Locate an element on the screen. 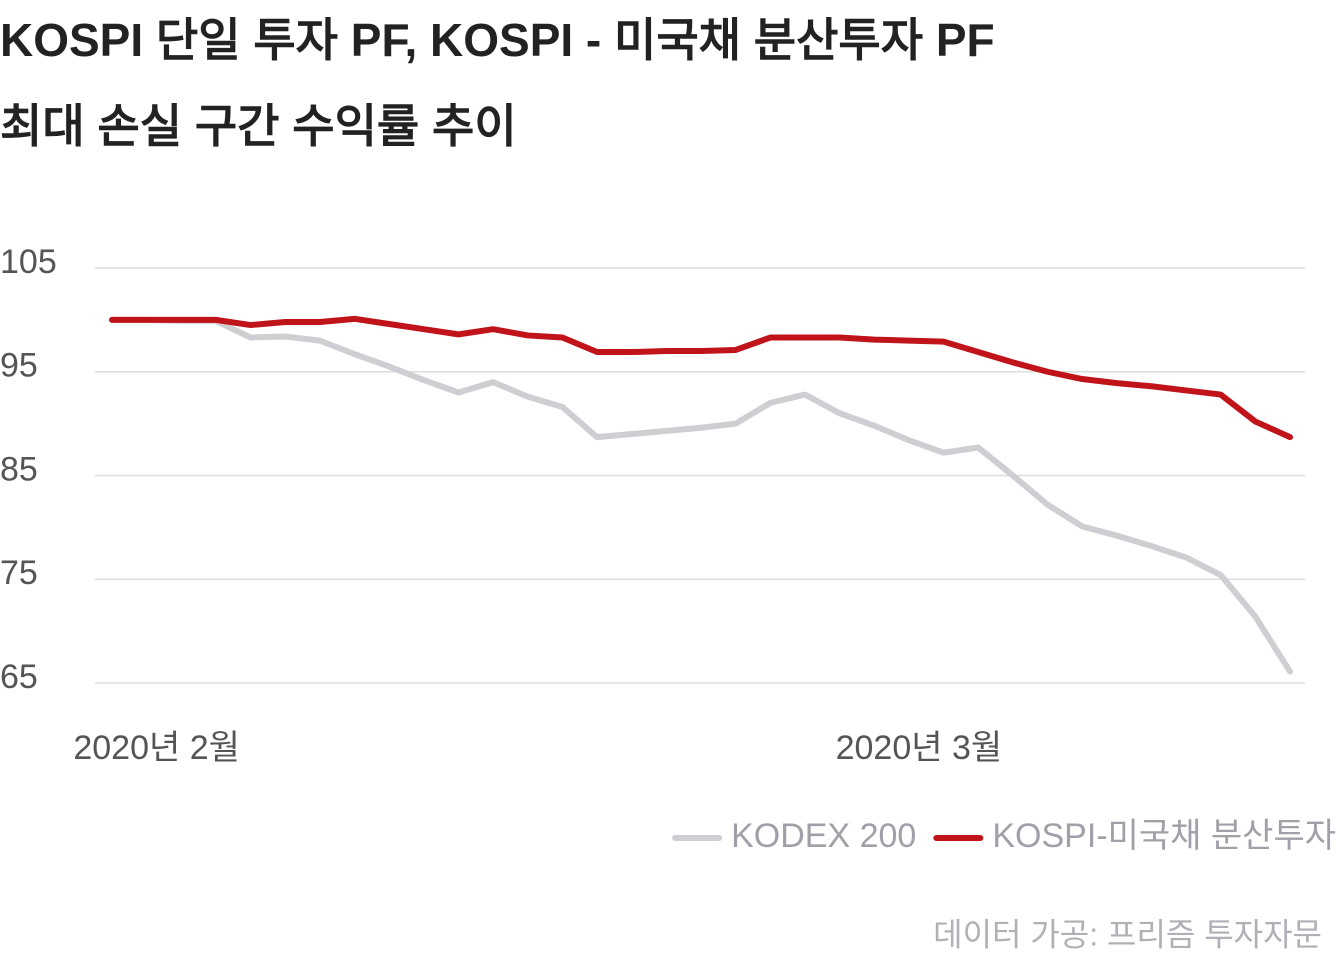 This screenshot has height=972, width=1340. y-tick-label: 85 is located at coordinates (19, 469).